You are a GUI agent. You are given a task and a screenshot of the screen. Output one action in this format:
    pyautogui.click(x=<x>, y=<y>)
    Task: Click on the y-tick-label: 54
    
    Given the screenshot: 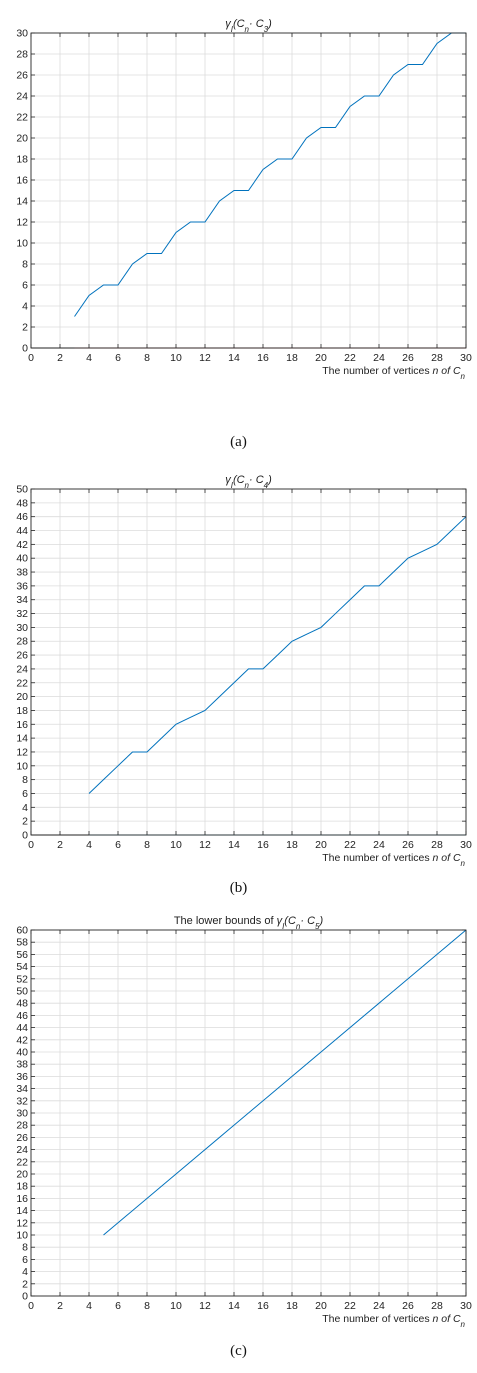 What is the action you would take?
    pyautogui.click(x=22, y=967)
    